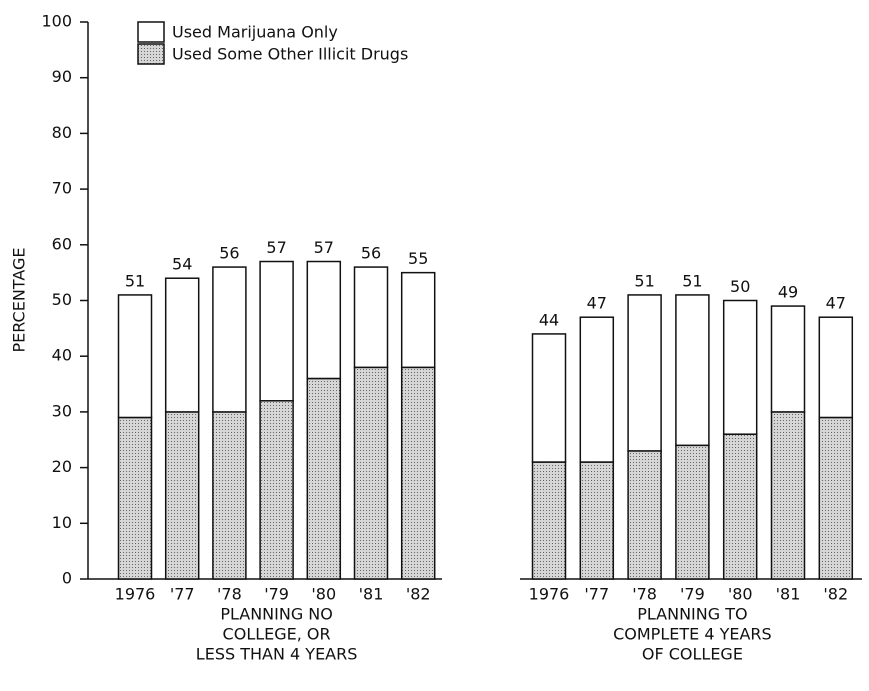 Image resolution: width=869 pixels, height=691 pixels. What do you see at coordinates (62, 466) in the screenshot?
I see `y-tick-label: 20` at bounding box center [62, 466].